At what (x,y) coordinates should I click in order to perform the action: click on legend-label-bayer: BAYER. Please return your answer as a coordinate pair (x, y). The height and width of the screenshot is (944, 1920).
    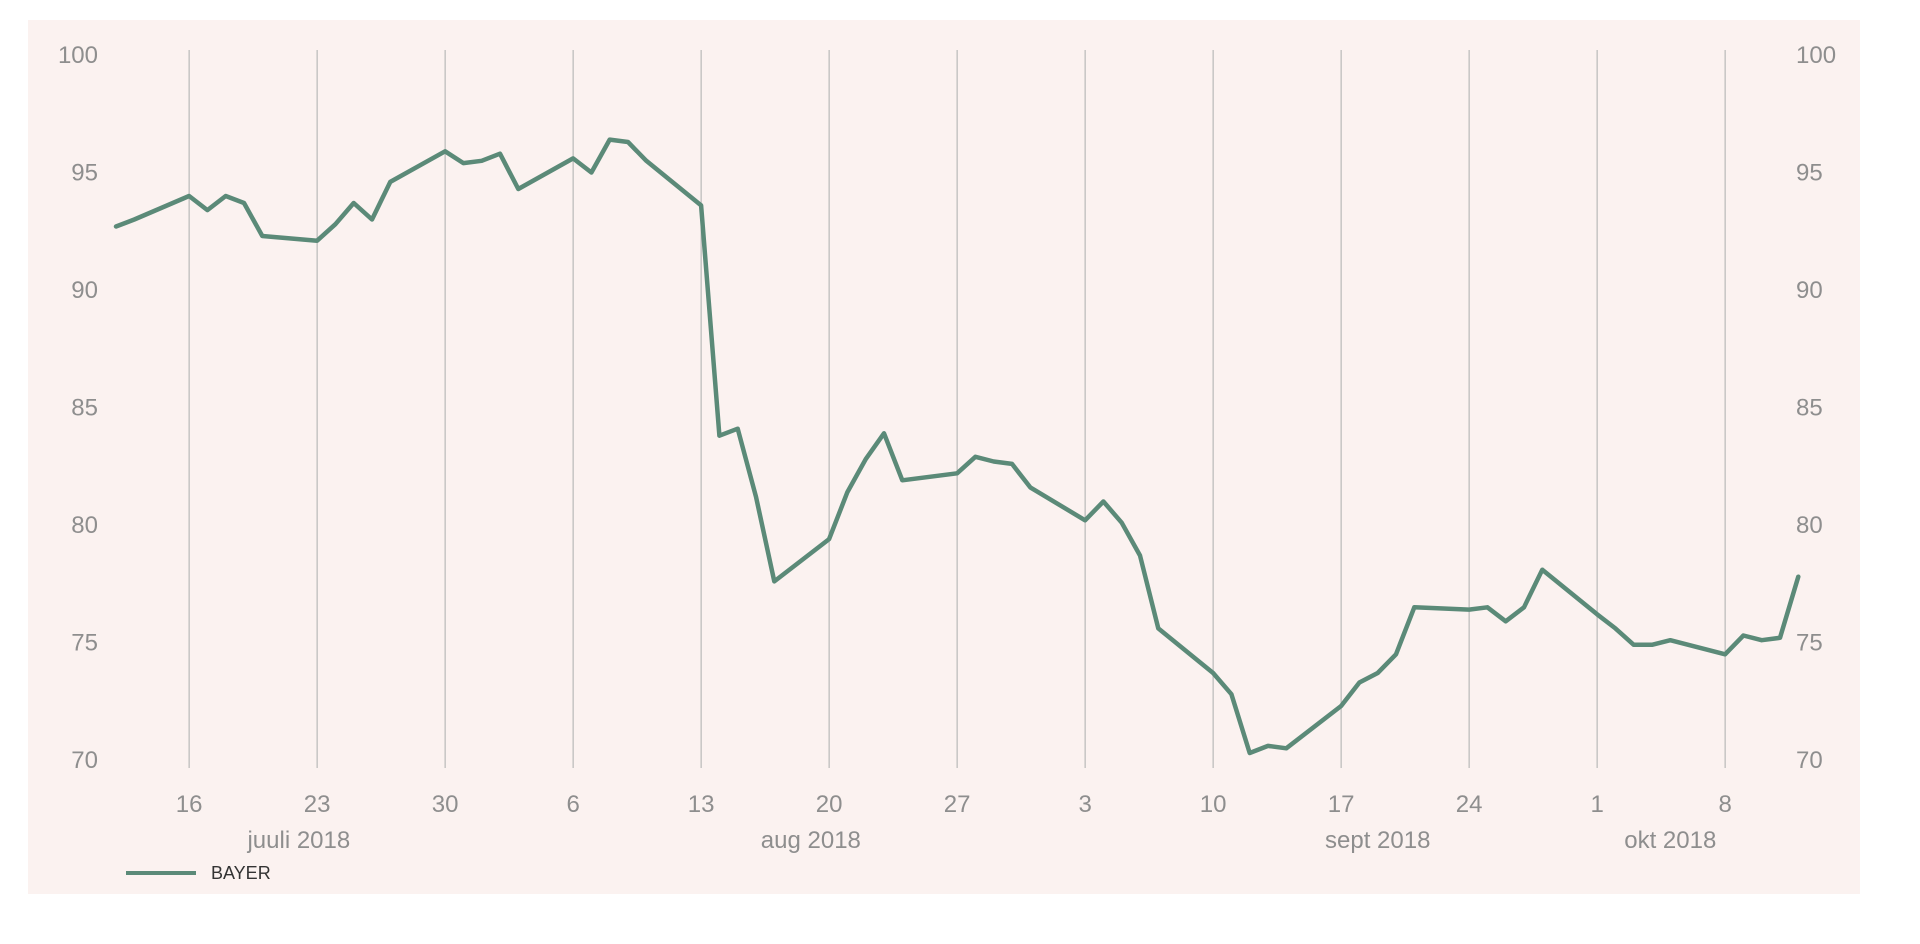
    Looking at the image, I should click on (241, 873).